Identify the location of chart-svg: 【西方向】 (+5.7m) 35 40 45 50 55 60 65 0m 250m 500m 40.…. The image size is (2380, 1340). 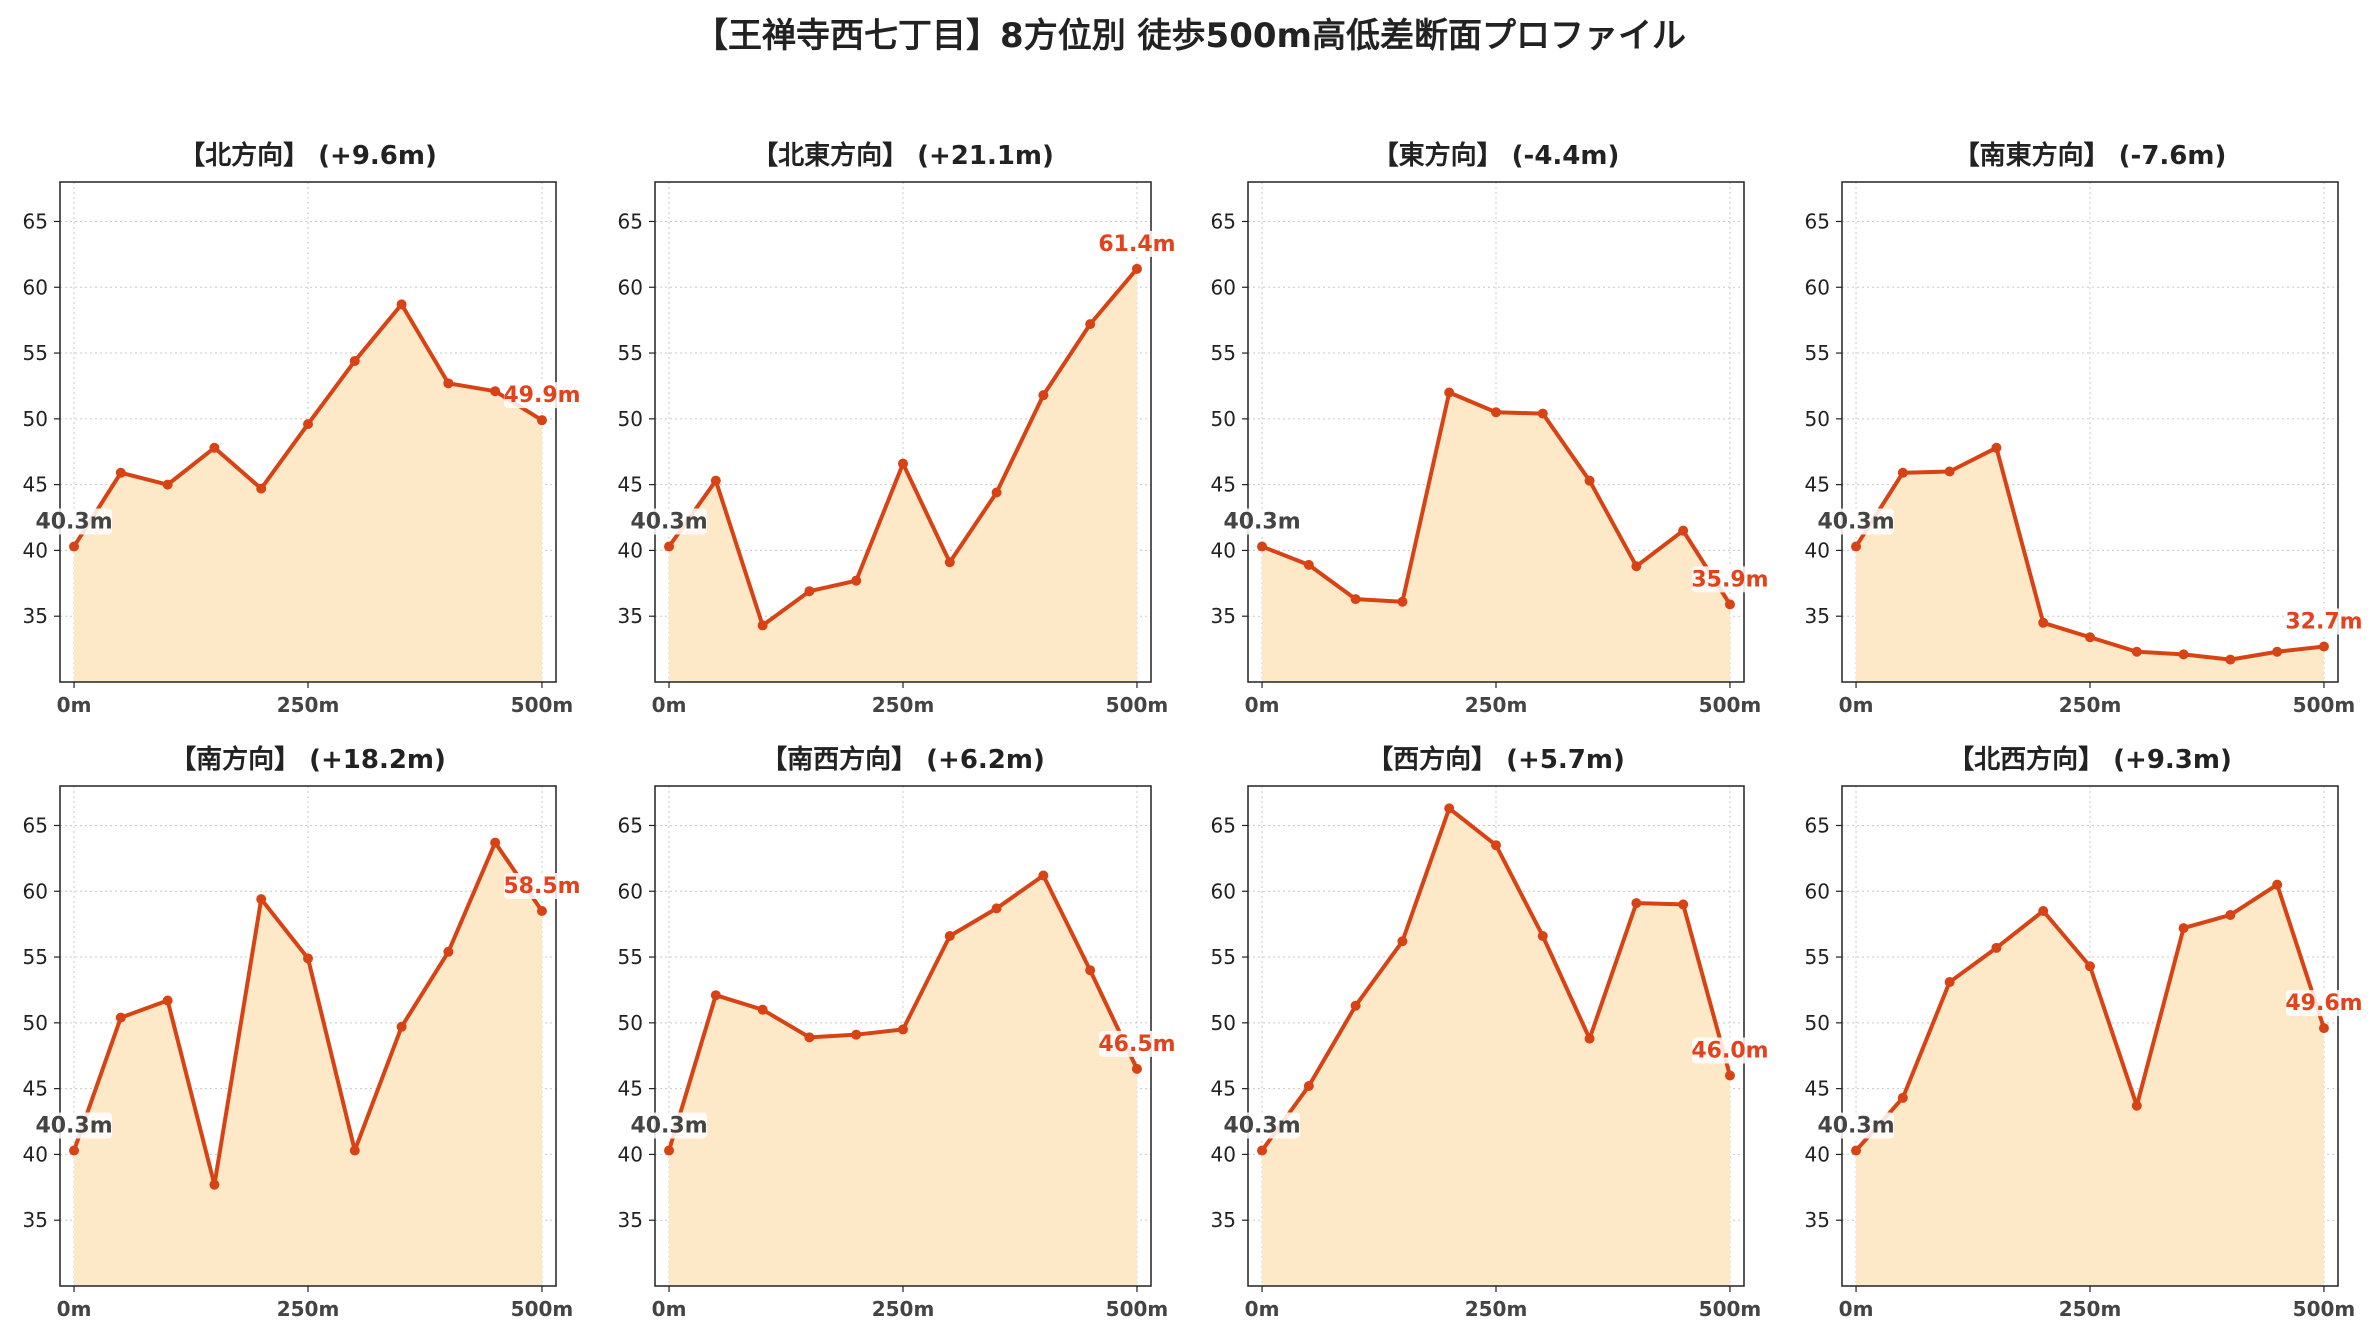
(1490, 1032).